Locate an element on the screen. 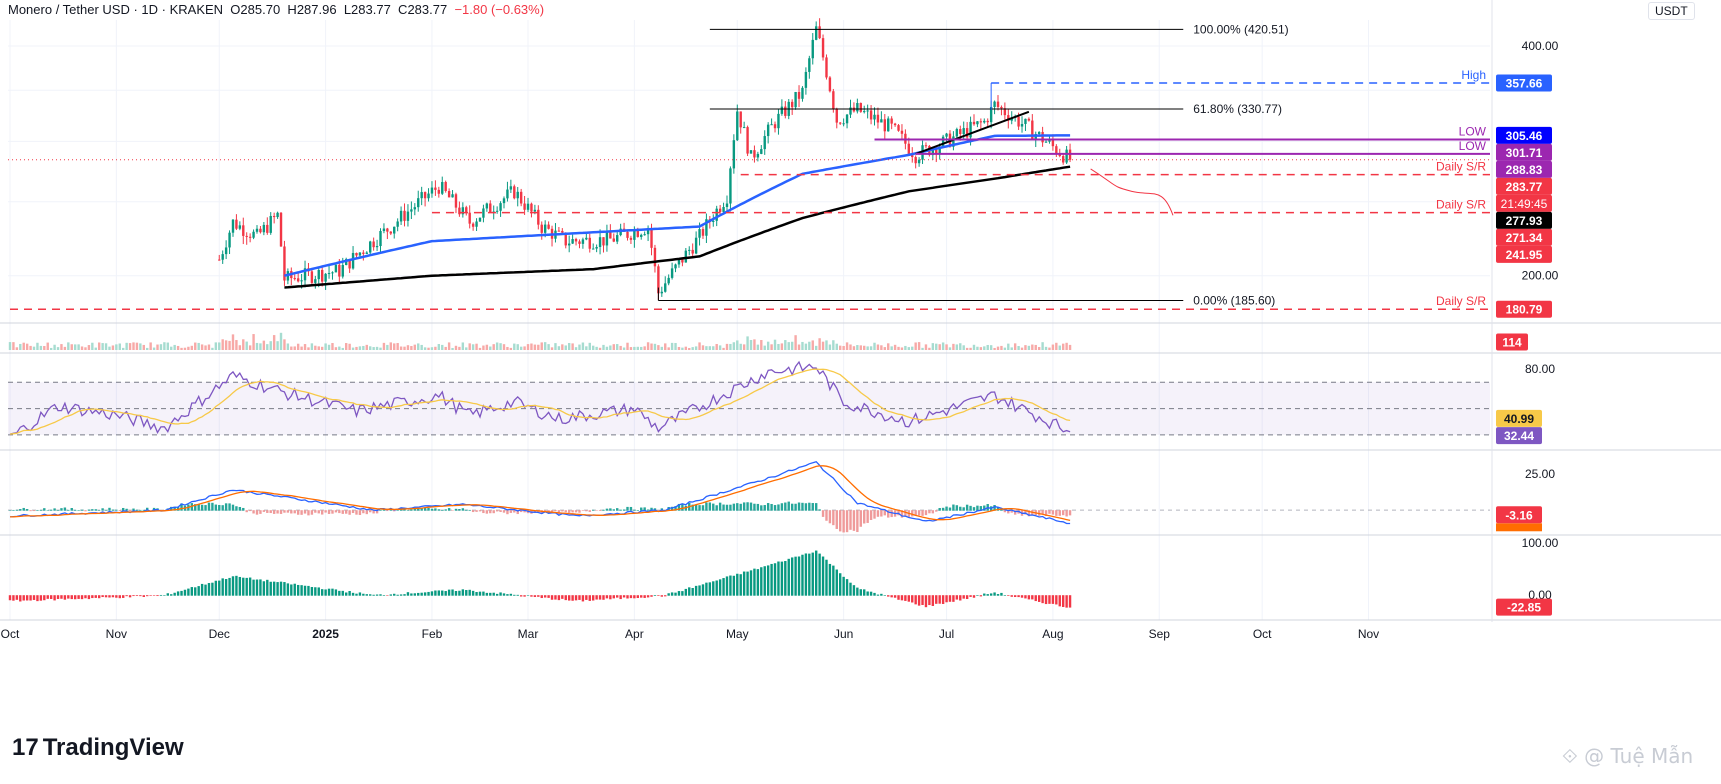 The image size is (1721, 784). volume-pane: 114 is located at coordinates (768, 341).